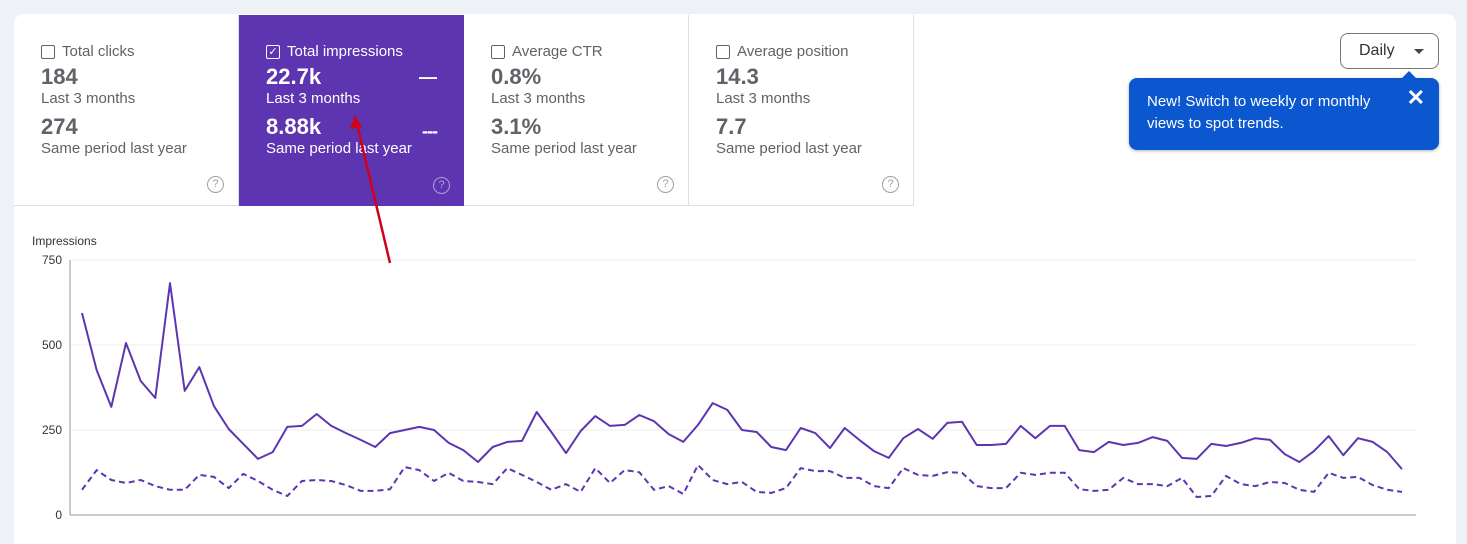  I want to click on granularity-dropdown: Daily, so click(1389, 51).